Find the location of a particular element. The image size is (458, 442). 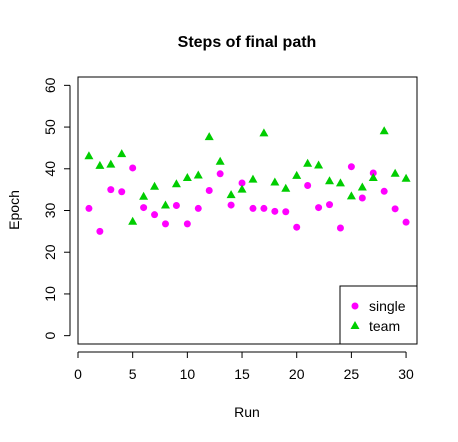

x-tick-label: 5 is located at coordinates (133, 374).